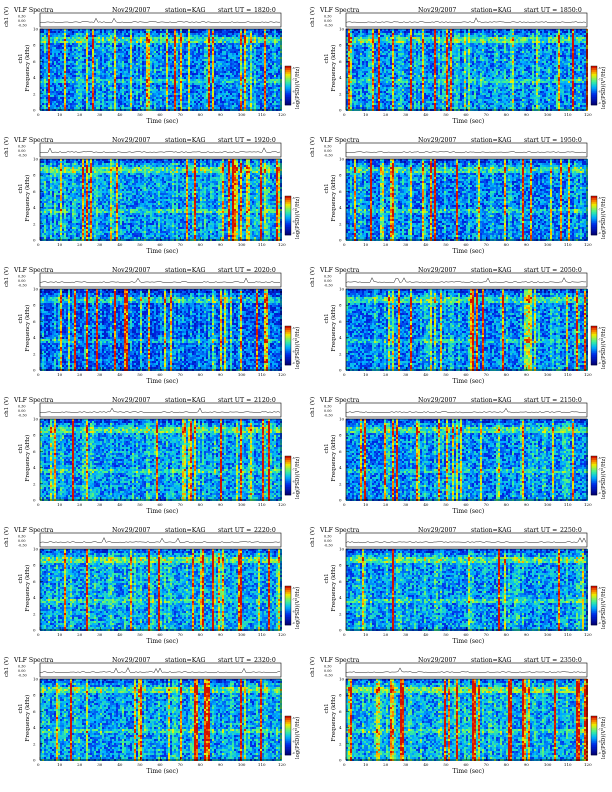 This screenshot has height=792, width=612. I want to click on x-tick-label: 0, so click(38, 764).